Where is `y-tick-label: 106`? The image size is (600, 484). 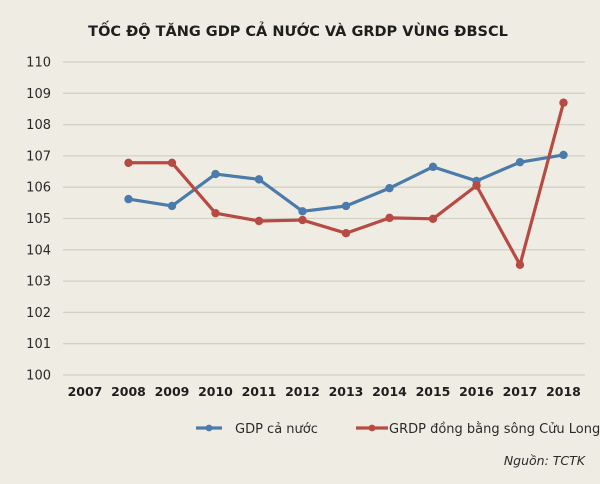
y-tick-label: 106 is located at coordinates (38, 188).